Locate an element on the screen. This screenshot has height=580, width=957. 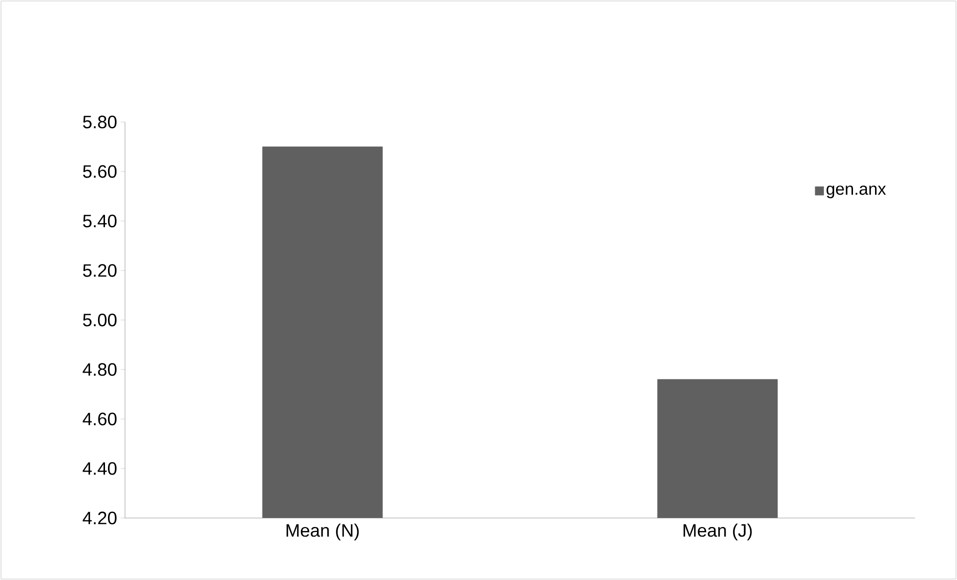
y-tick-label: 4.60 is located at coordinates (99, 419).